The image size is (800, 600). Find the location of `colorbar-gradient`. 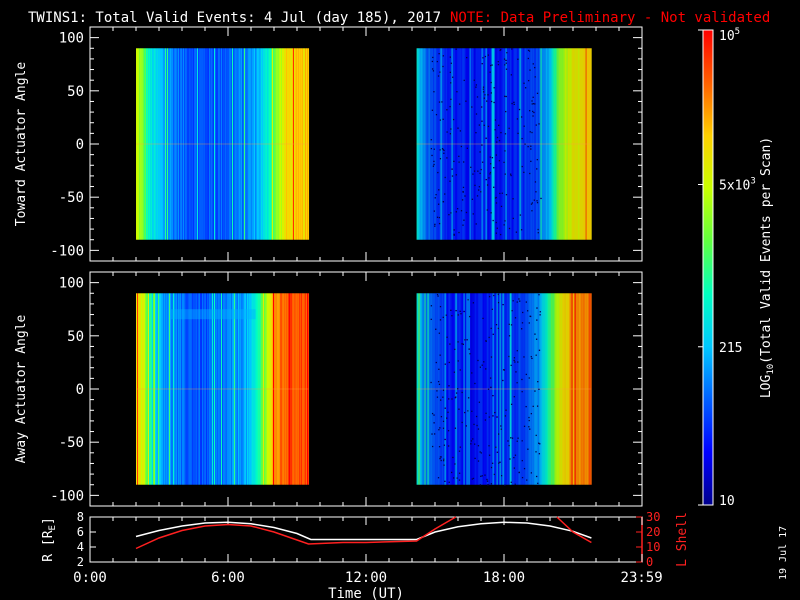

colorbar-gradient is located at coordinates (708, 267).